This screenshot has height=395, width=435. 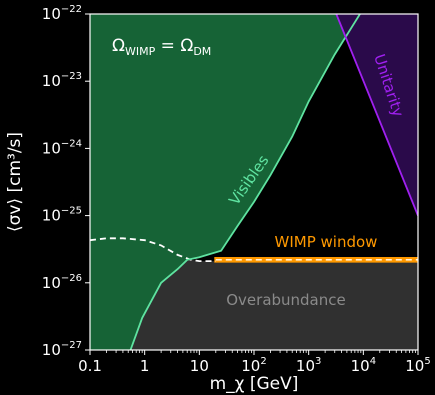 I want to click on x-tick-label-1: 1, so click(x=145, y=366).